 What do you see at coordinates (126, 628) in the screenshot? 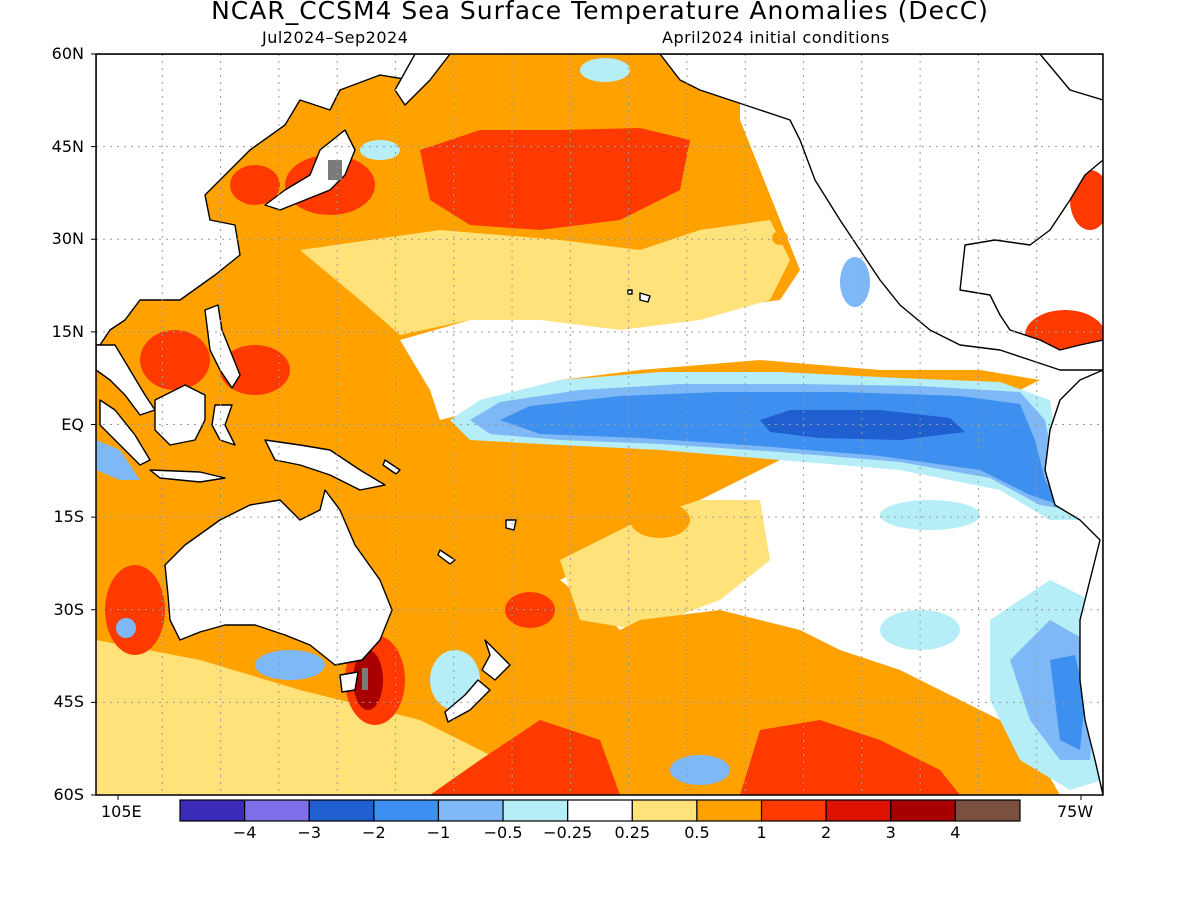
I see `cool-patch-indian` at bounding box center [126, 628].